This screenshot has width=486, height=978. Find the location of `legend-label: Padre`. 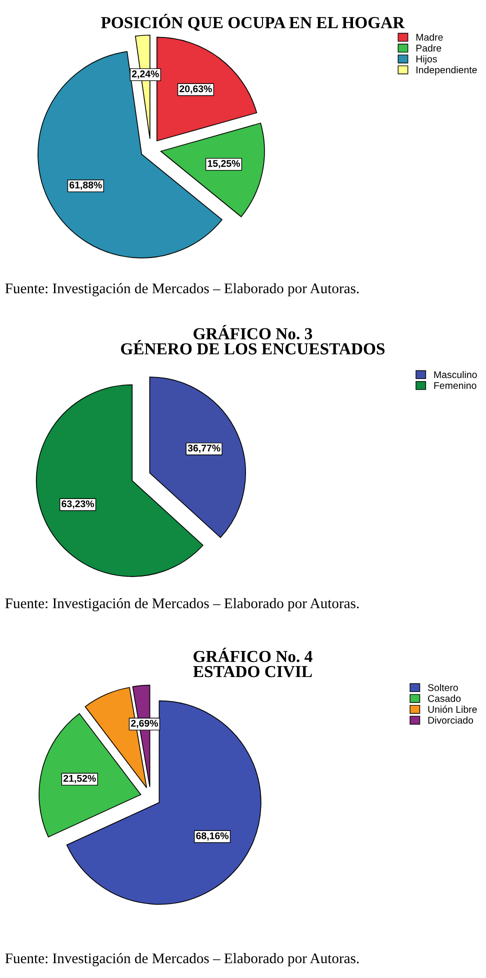

legend-label: Padre is located at coordinates (429, 48).